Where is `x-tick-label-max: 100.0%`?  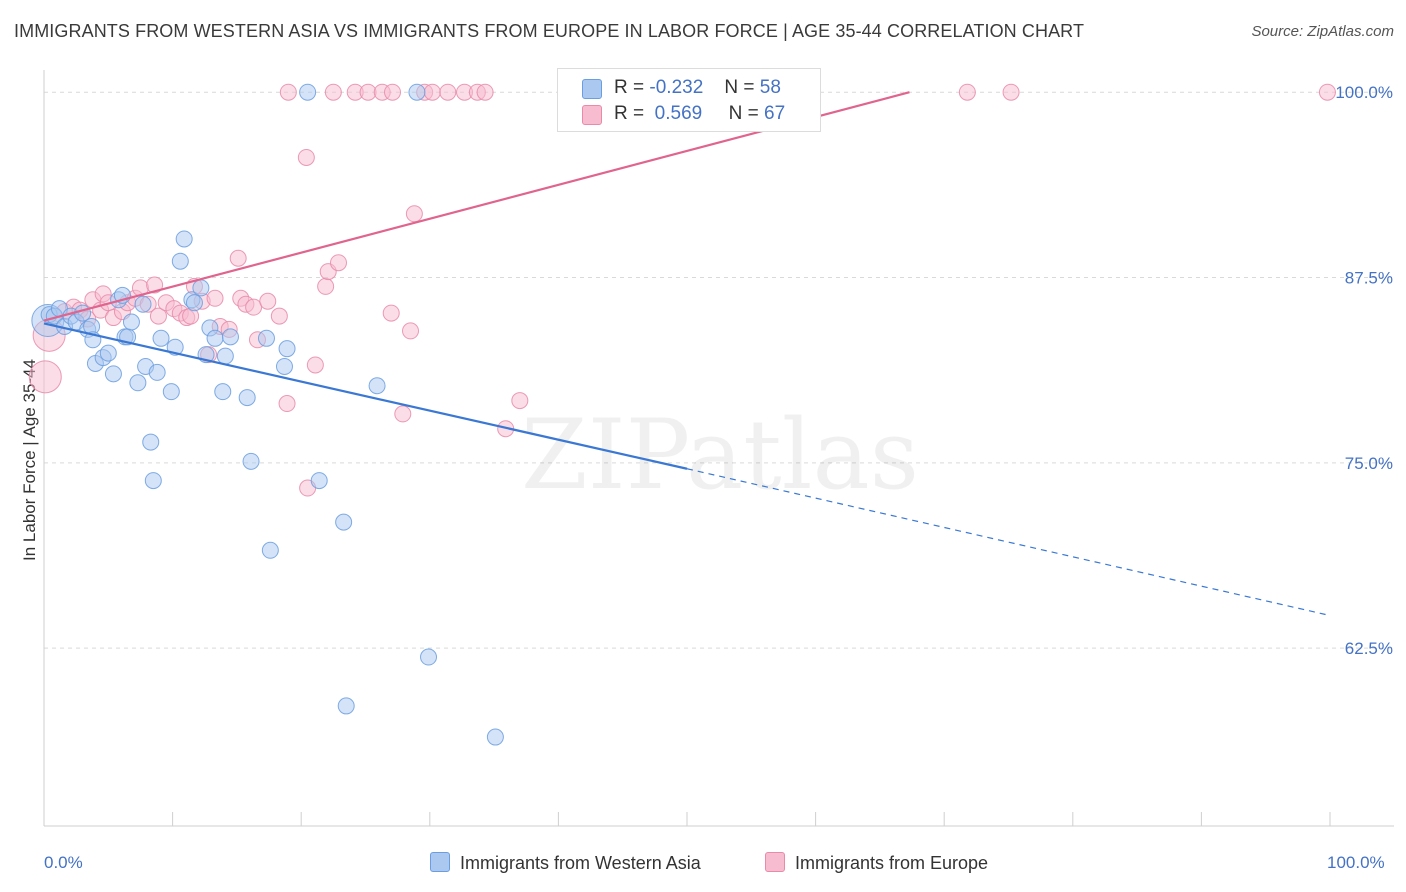 x-tick-label-max: 100.0% is located at coordinates (1356, 862).